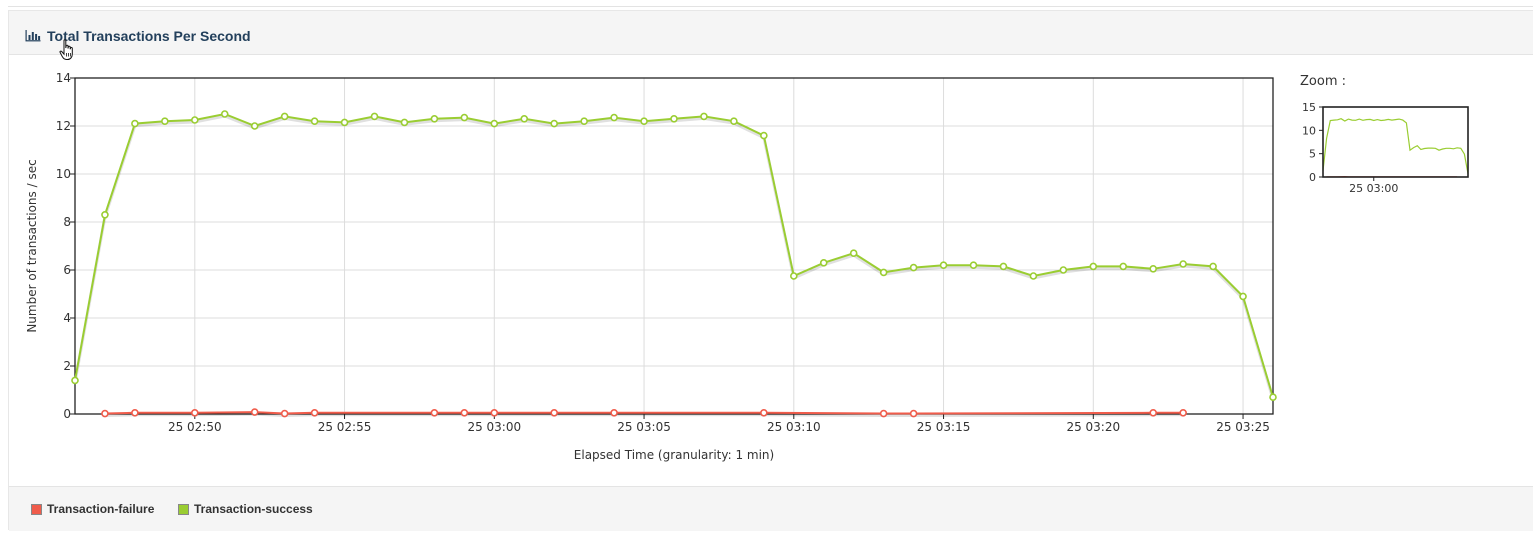 The width and height of the screenshot is (1533, 547). Describe the element at coordinates (183, 509) in the screenshot. I see `legend-swatch-success` at that location.